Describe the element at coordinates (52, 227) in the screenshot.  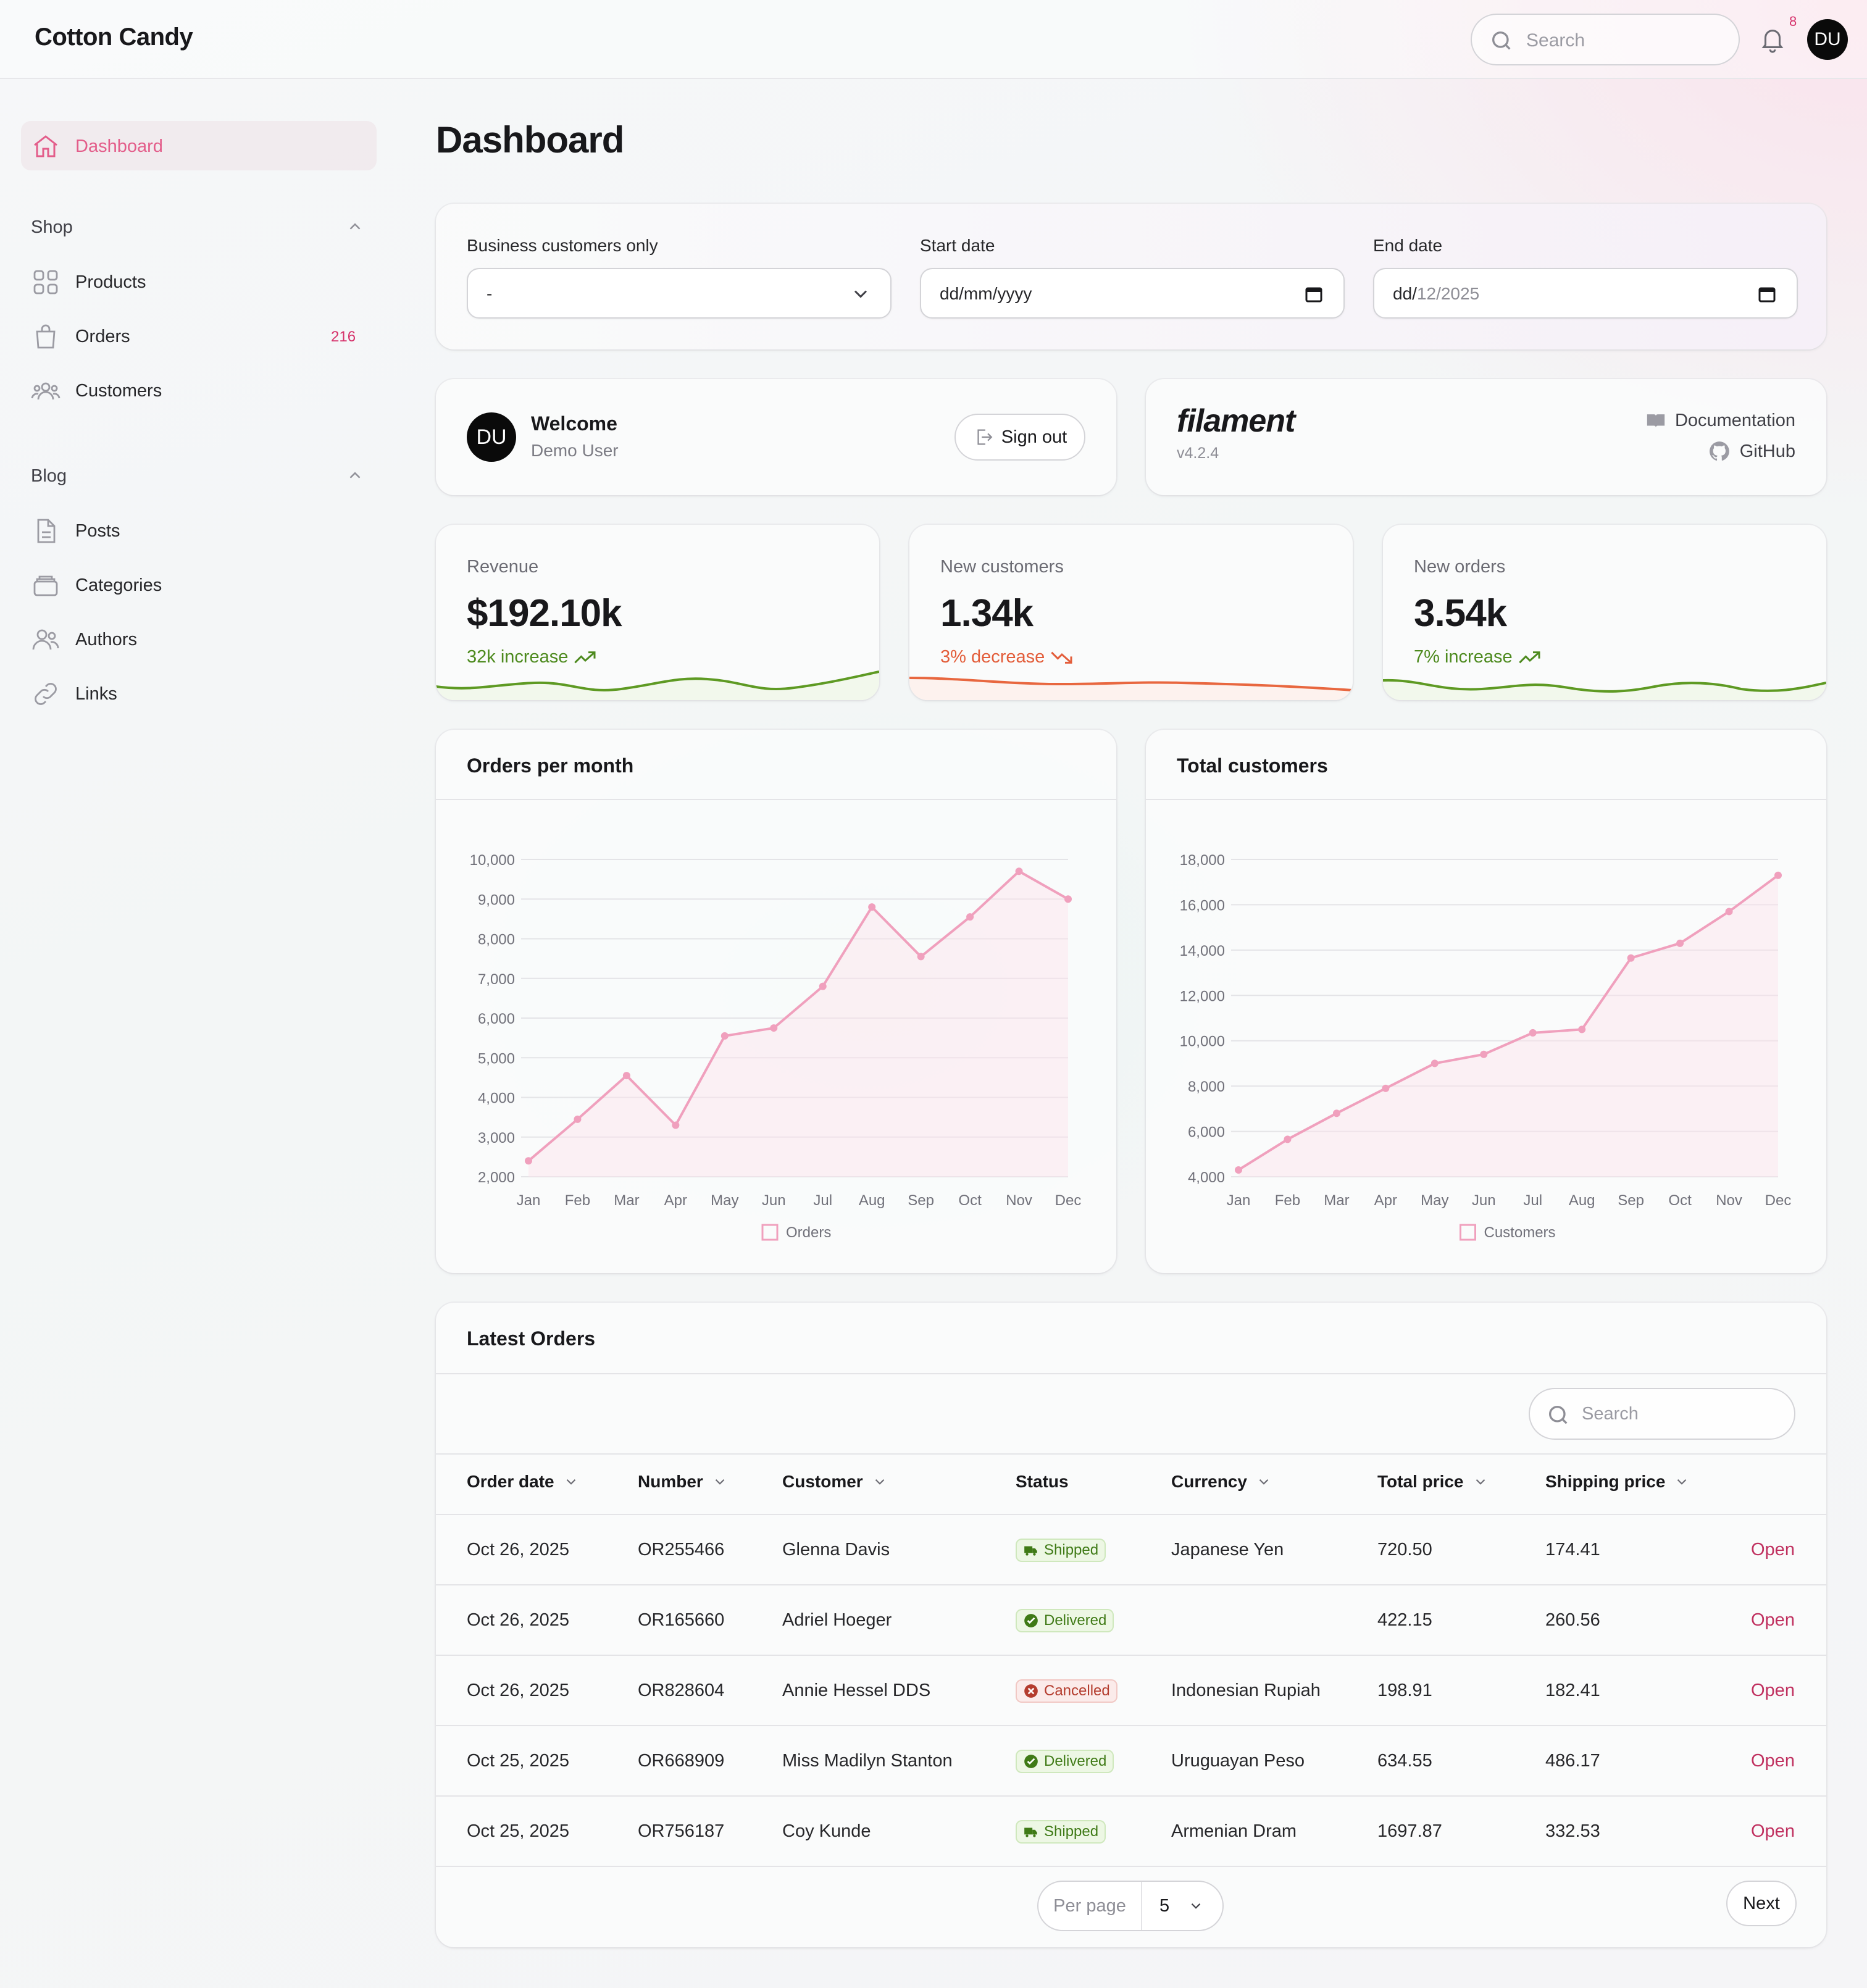
I see `sidebar-group-shop: Shop` at that location.